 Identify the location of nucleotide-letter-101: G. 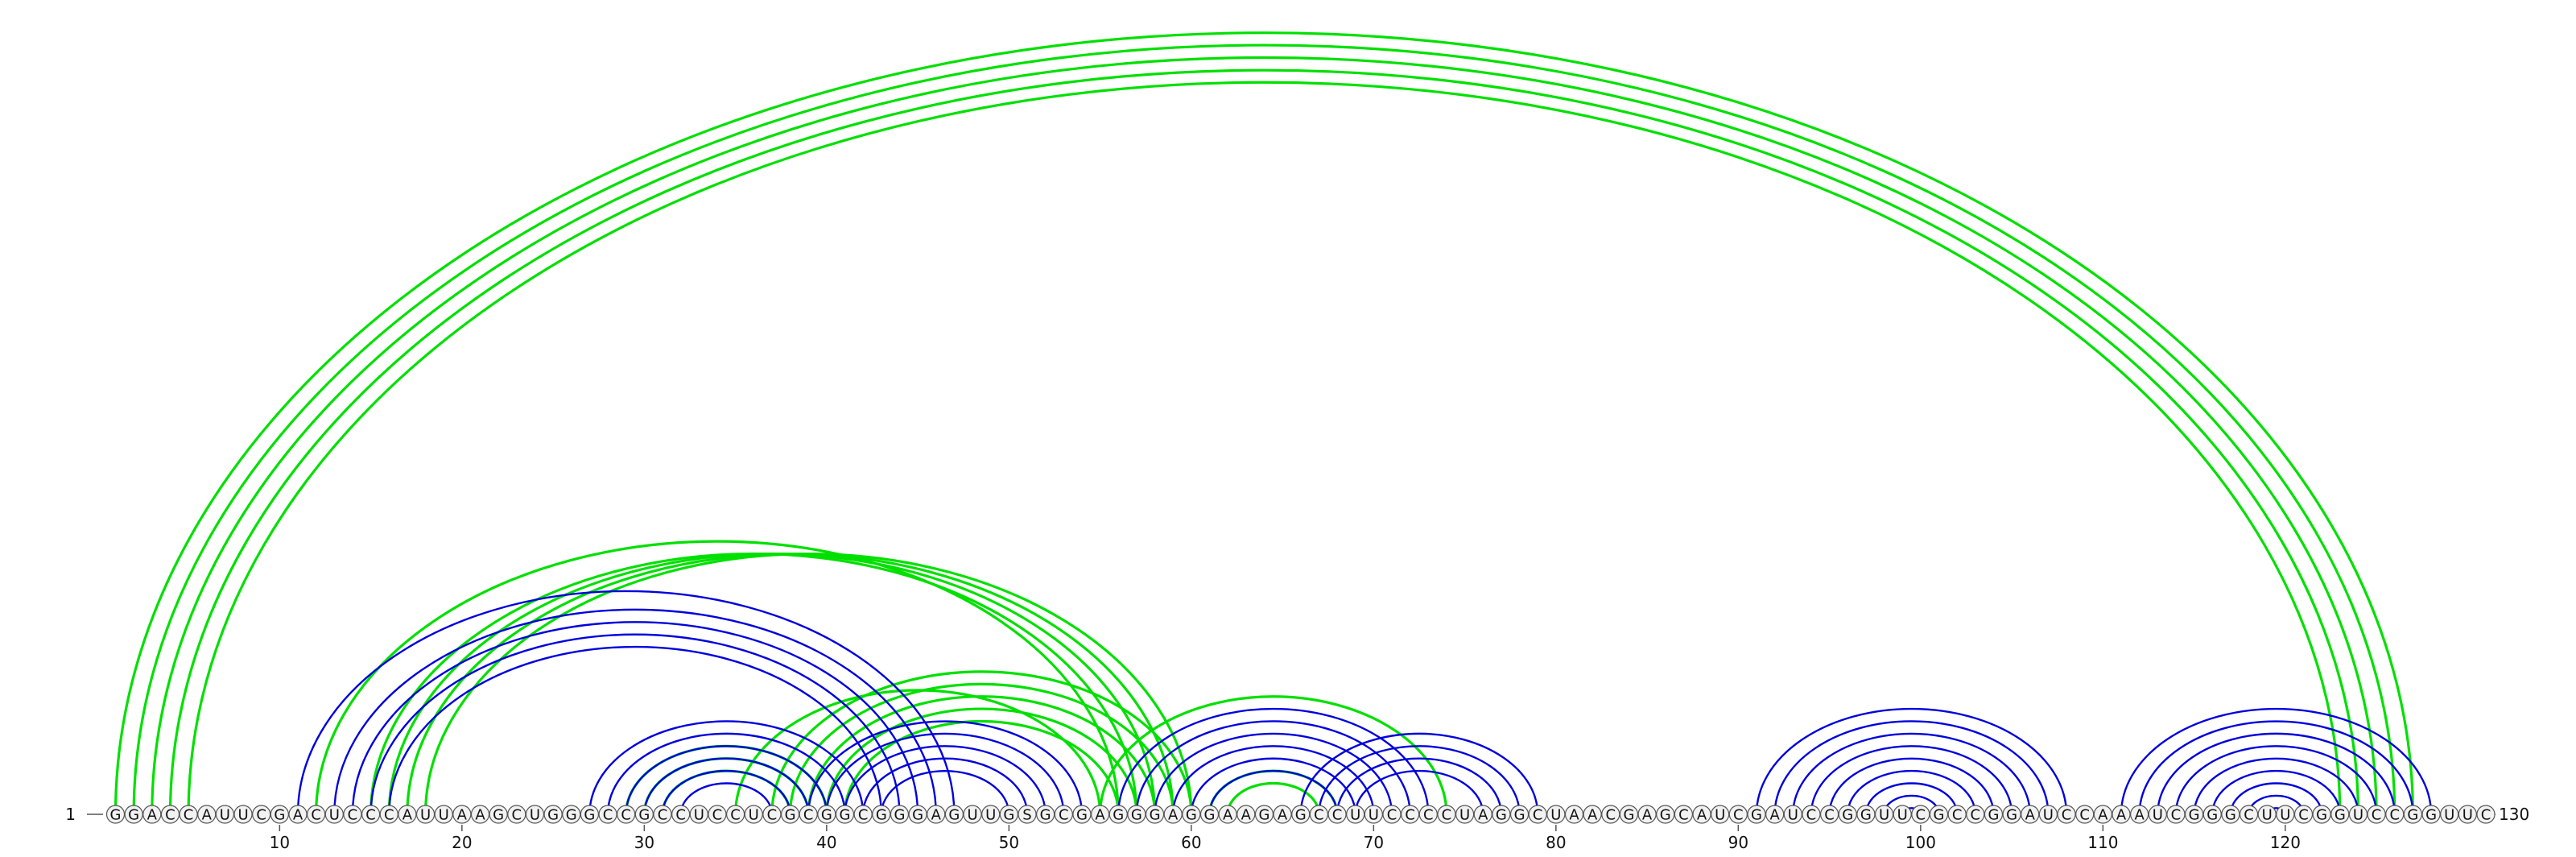
(1939, 815).